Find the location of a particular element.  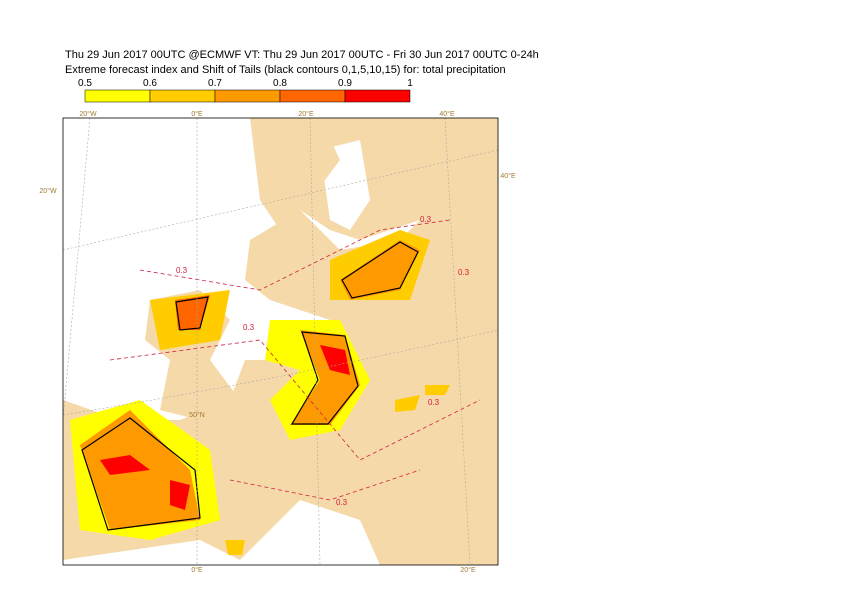

colorbar-label: 0.5 is located at coordinates (85, 83).